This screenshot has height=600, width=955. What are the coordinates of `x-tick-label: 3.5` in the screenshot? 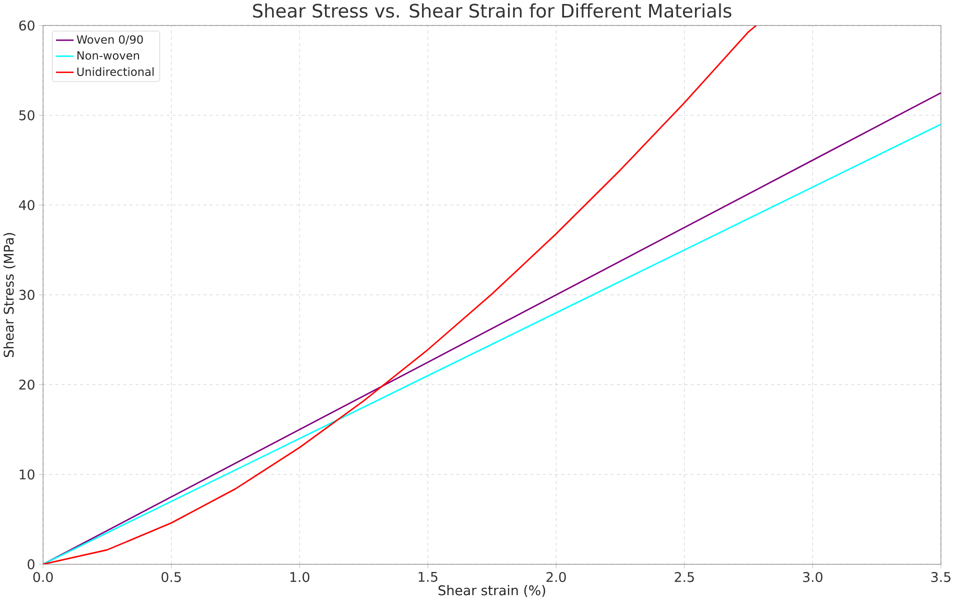 It's located at (940, 577).